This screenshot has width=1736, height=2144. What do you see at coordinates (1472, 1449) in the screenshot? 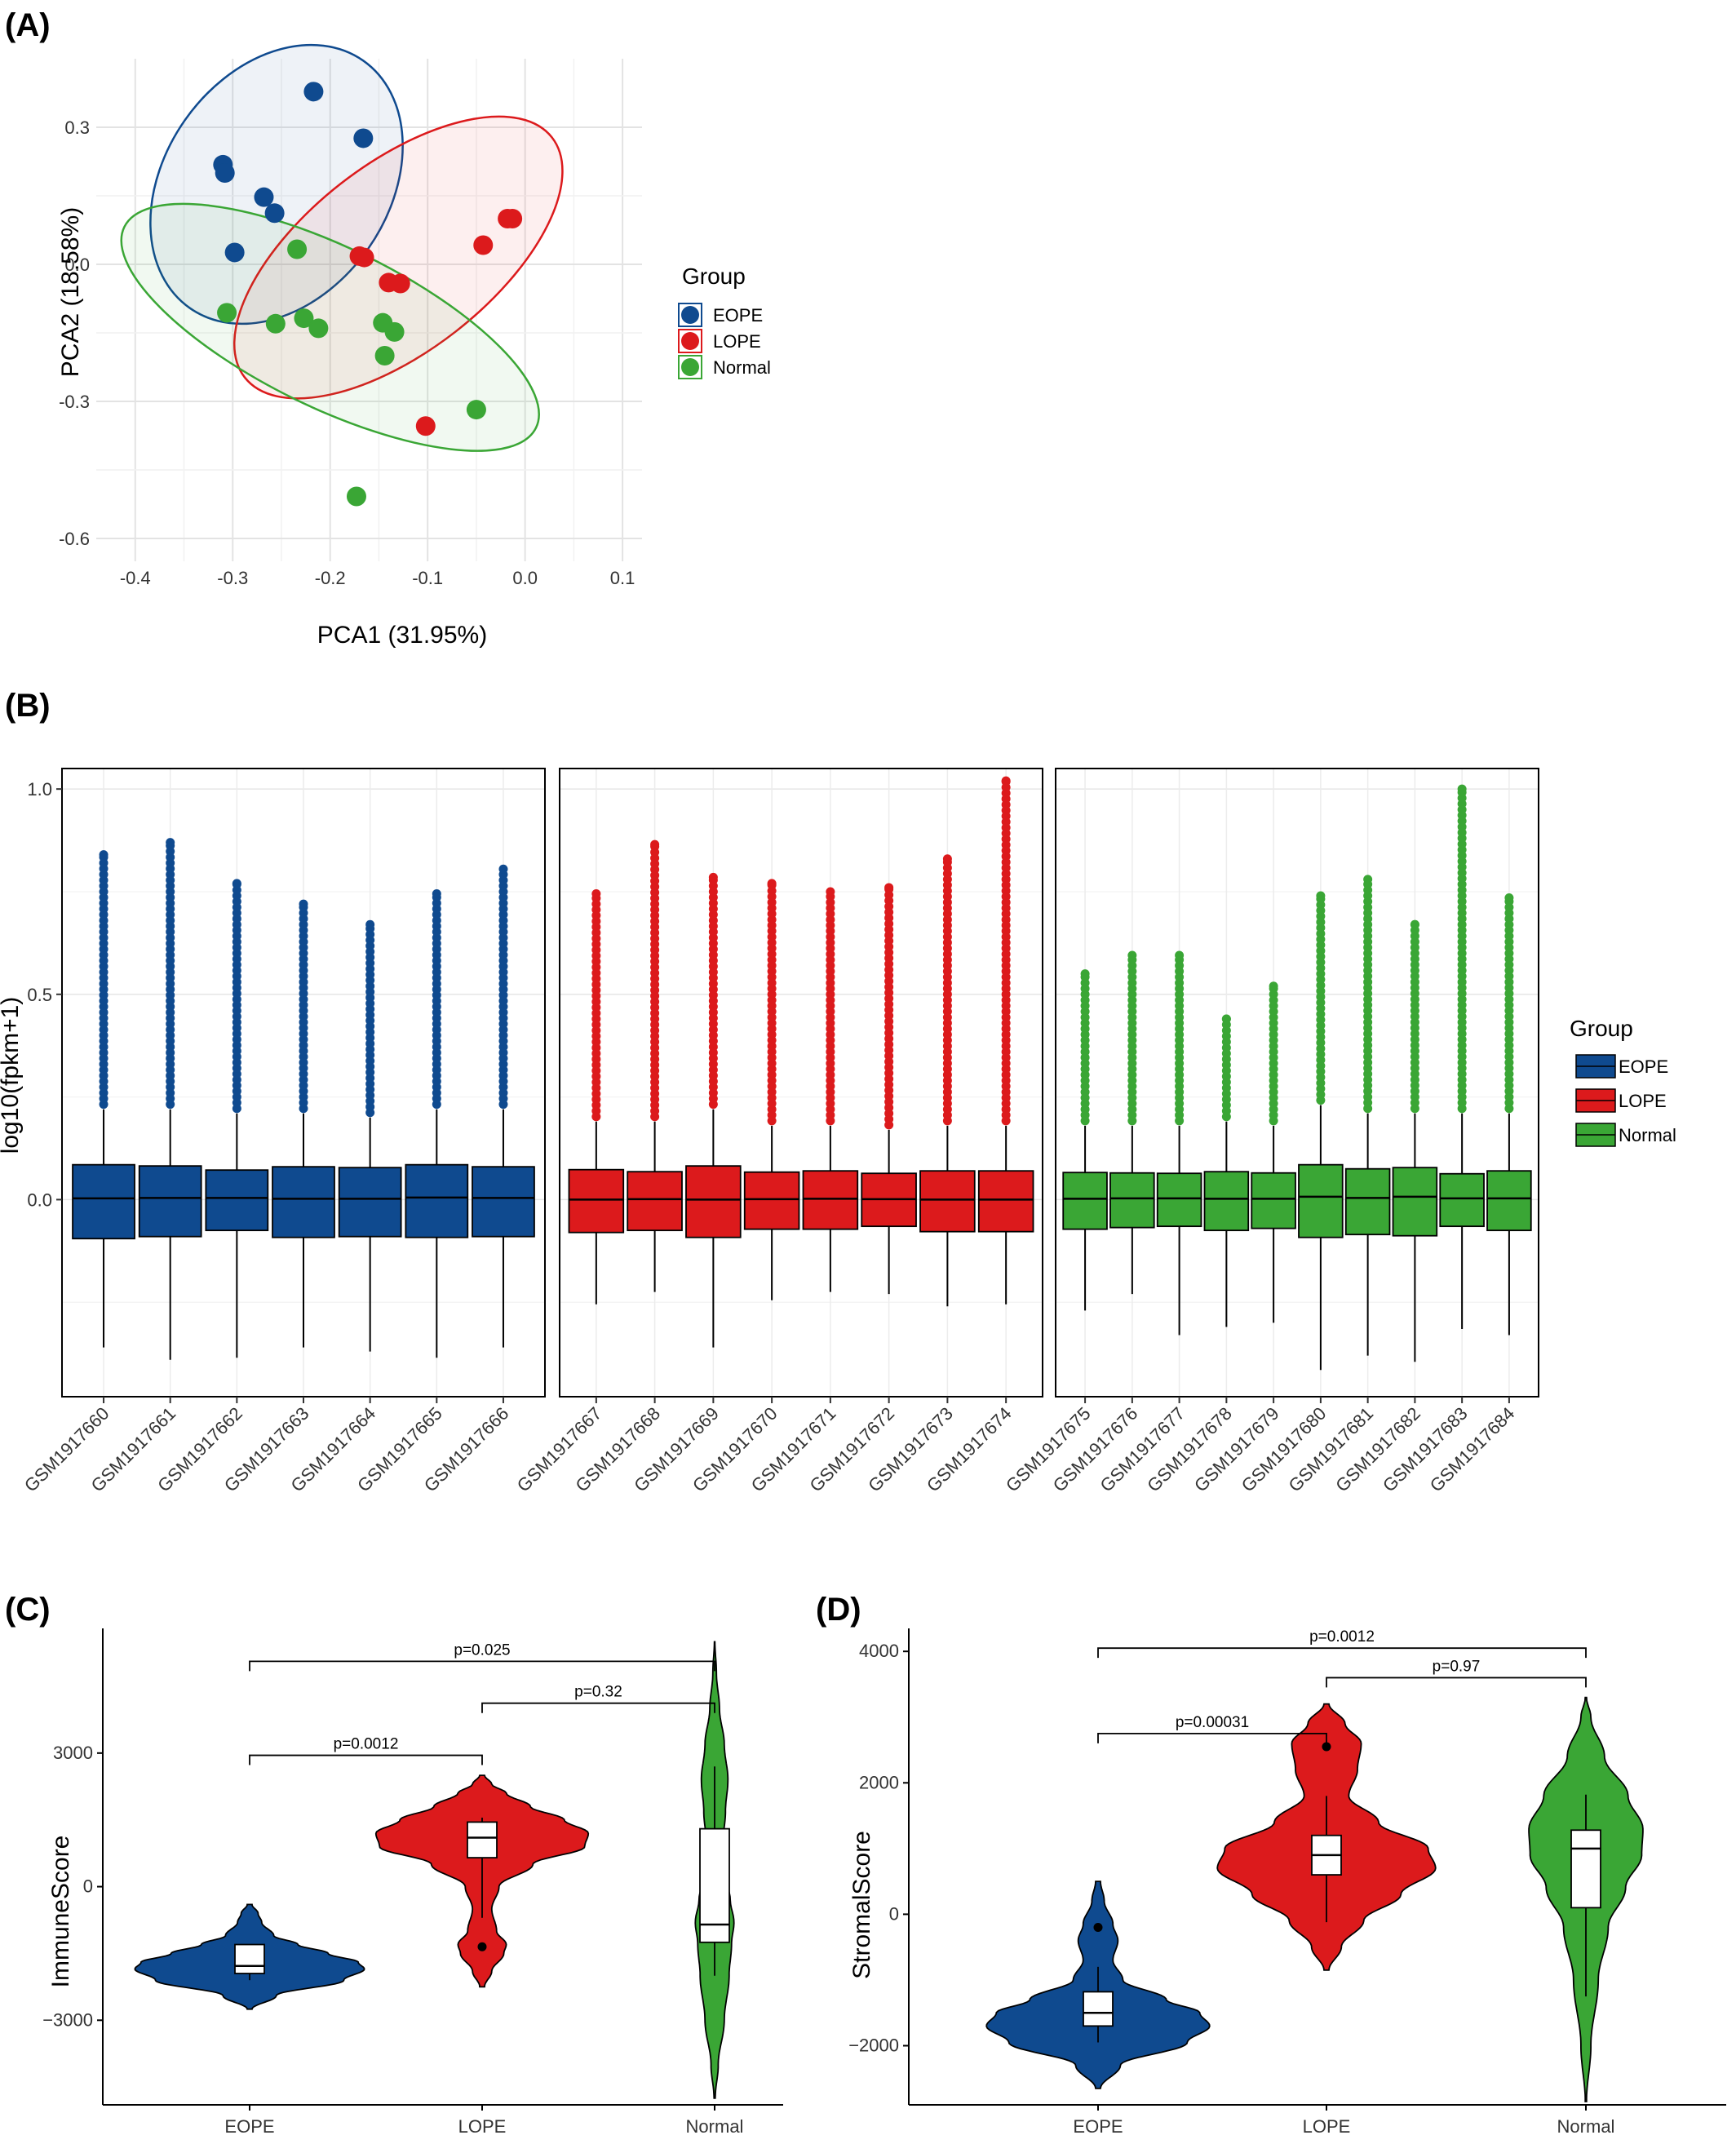
I see `boxplot-x-tick-label: GSM1917684` at bounding box center [1472, 1449].